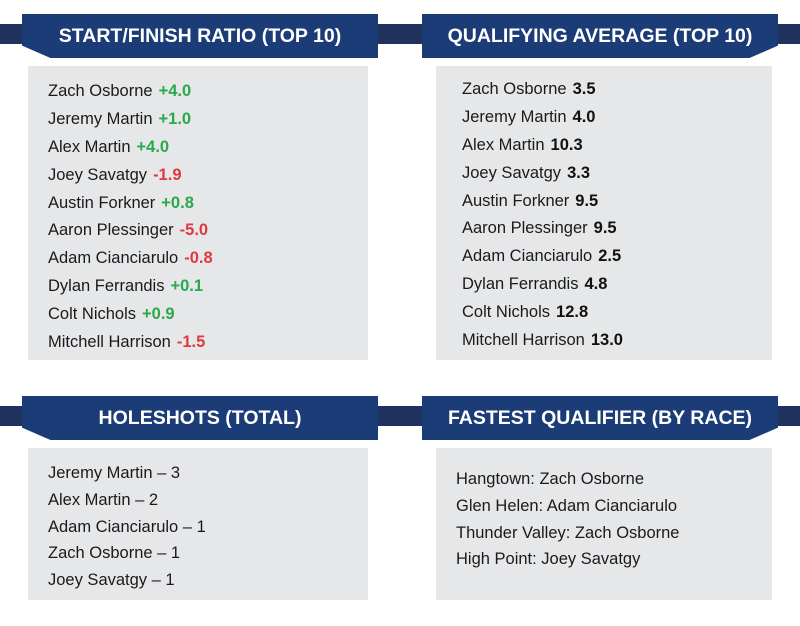  I want to click on list-item: Zach Osborne 3.5, so click(542, 90).